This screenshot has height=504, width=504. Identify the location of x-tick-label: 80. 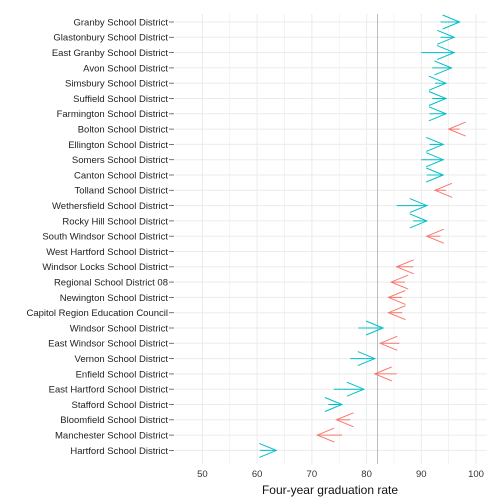
(366, 474).